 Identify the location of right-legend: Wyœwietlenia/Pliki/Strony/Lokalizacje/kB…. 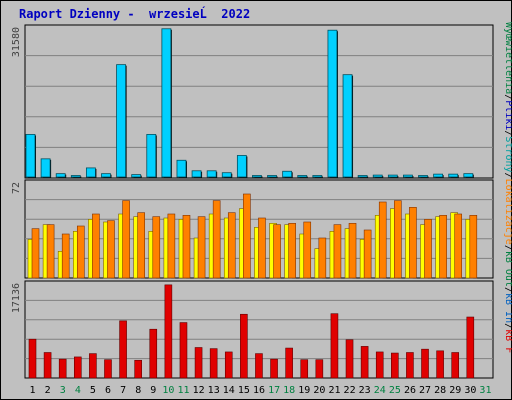
(507, 187).